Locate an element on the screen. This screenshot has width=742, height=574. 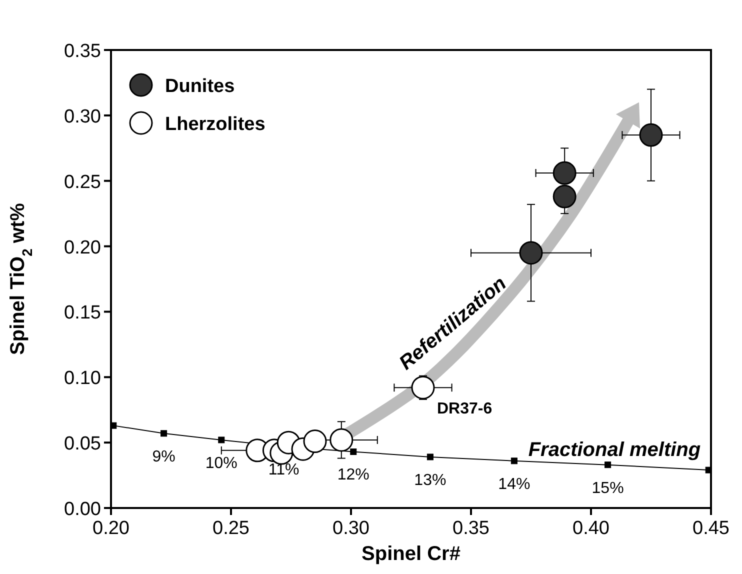
series-label: Fractional melting is located at coordinates (614, 450).